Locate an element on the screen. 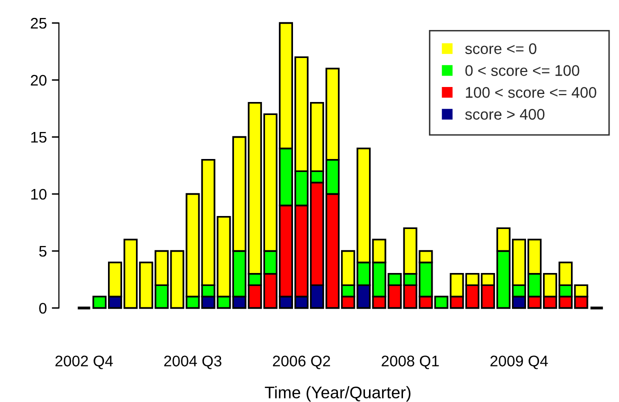 This screenshot has width=619, height=402. legend-label: score > 400 is located at coordinates (504, 114).